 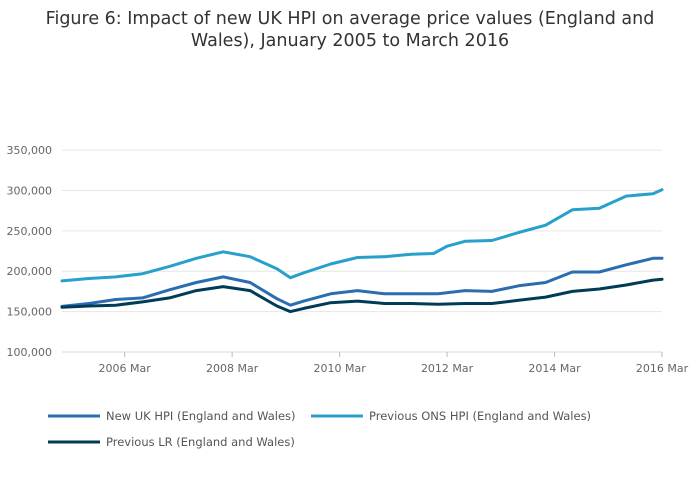 What do you see at coordinates (30, 190) in the screenshot?
I see `y-tick-label: 300,000` at bounding box center [30, 190].